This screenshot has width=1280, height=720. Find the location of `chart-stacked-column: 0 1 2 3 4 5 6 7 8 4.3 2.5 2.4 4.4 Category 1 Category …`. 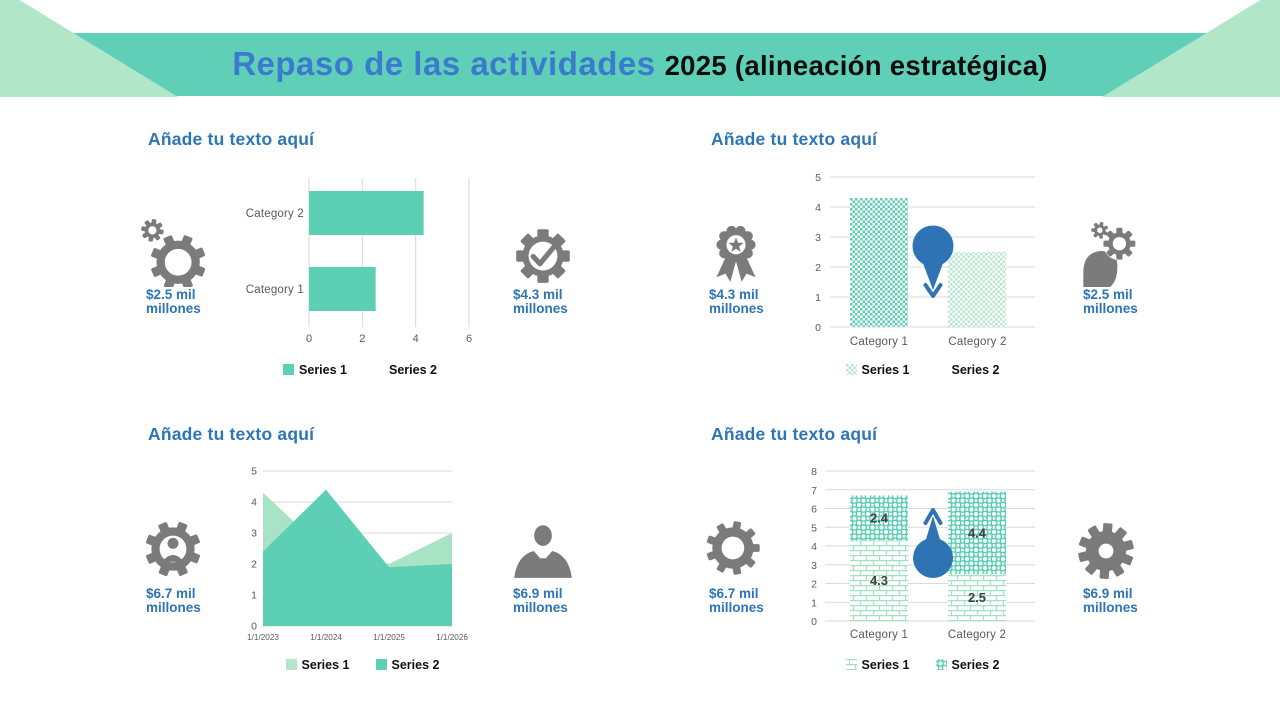

chart-stacked-column: 0 1 2 3 4 5 6 7 8 4.3 2.5 2.4 4.4 Category 1 Category … is located at coordinates (923, 553).